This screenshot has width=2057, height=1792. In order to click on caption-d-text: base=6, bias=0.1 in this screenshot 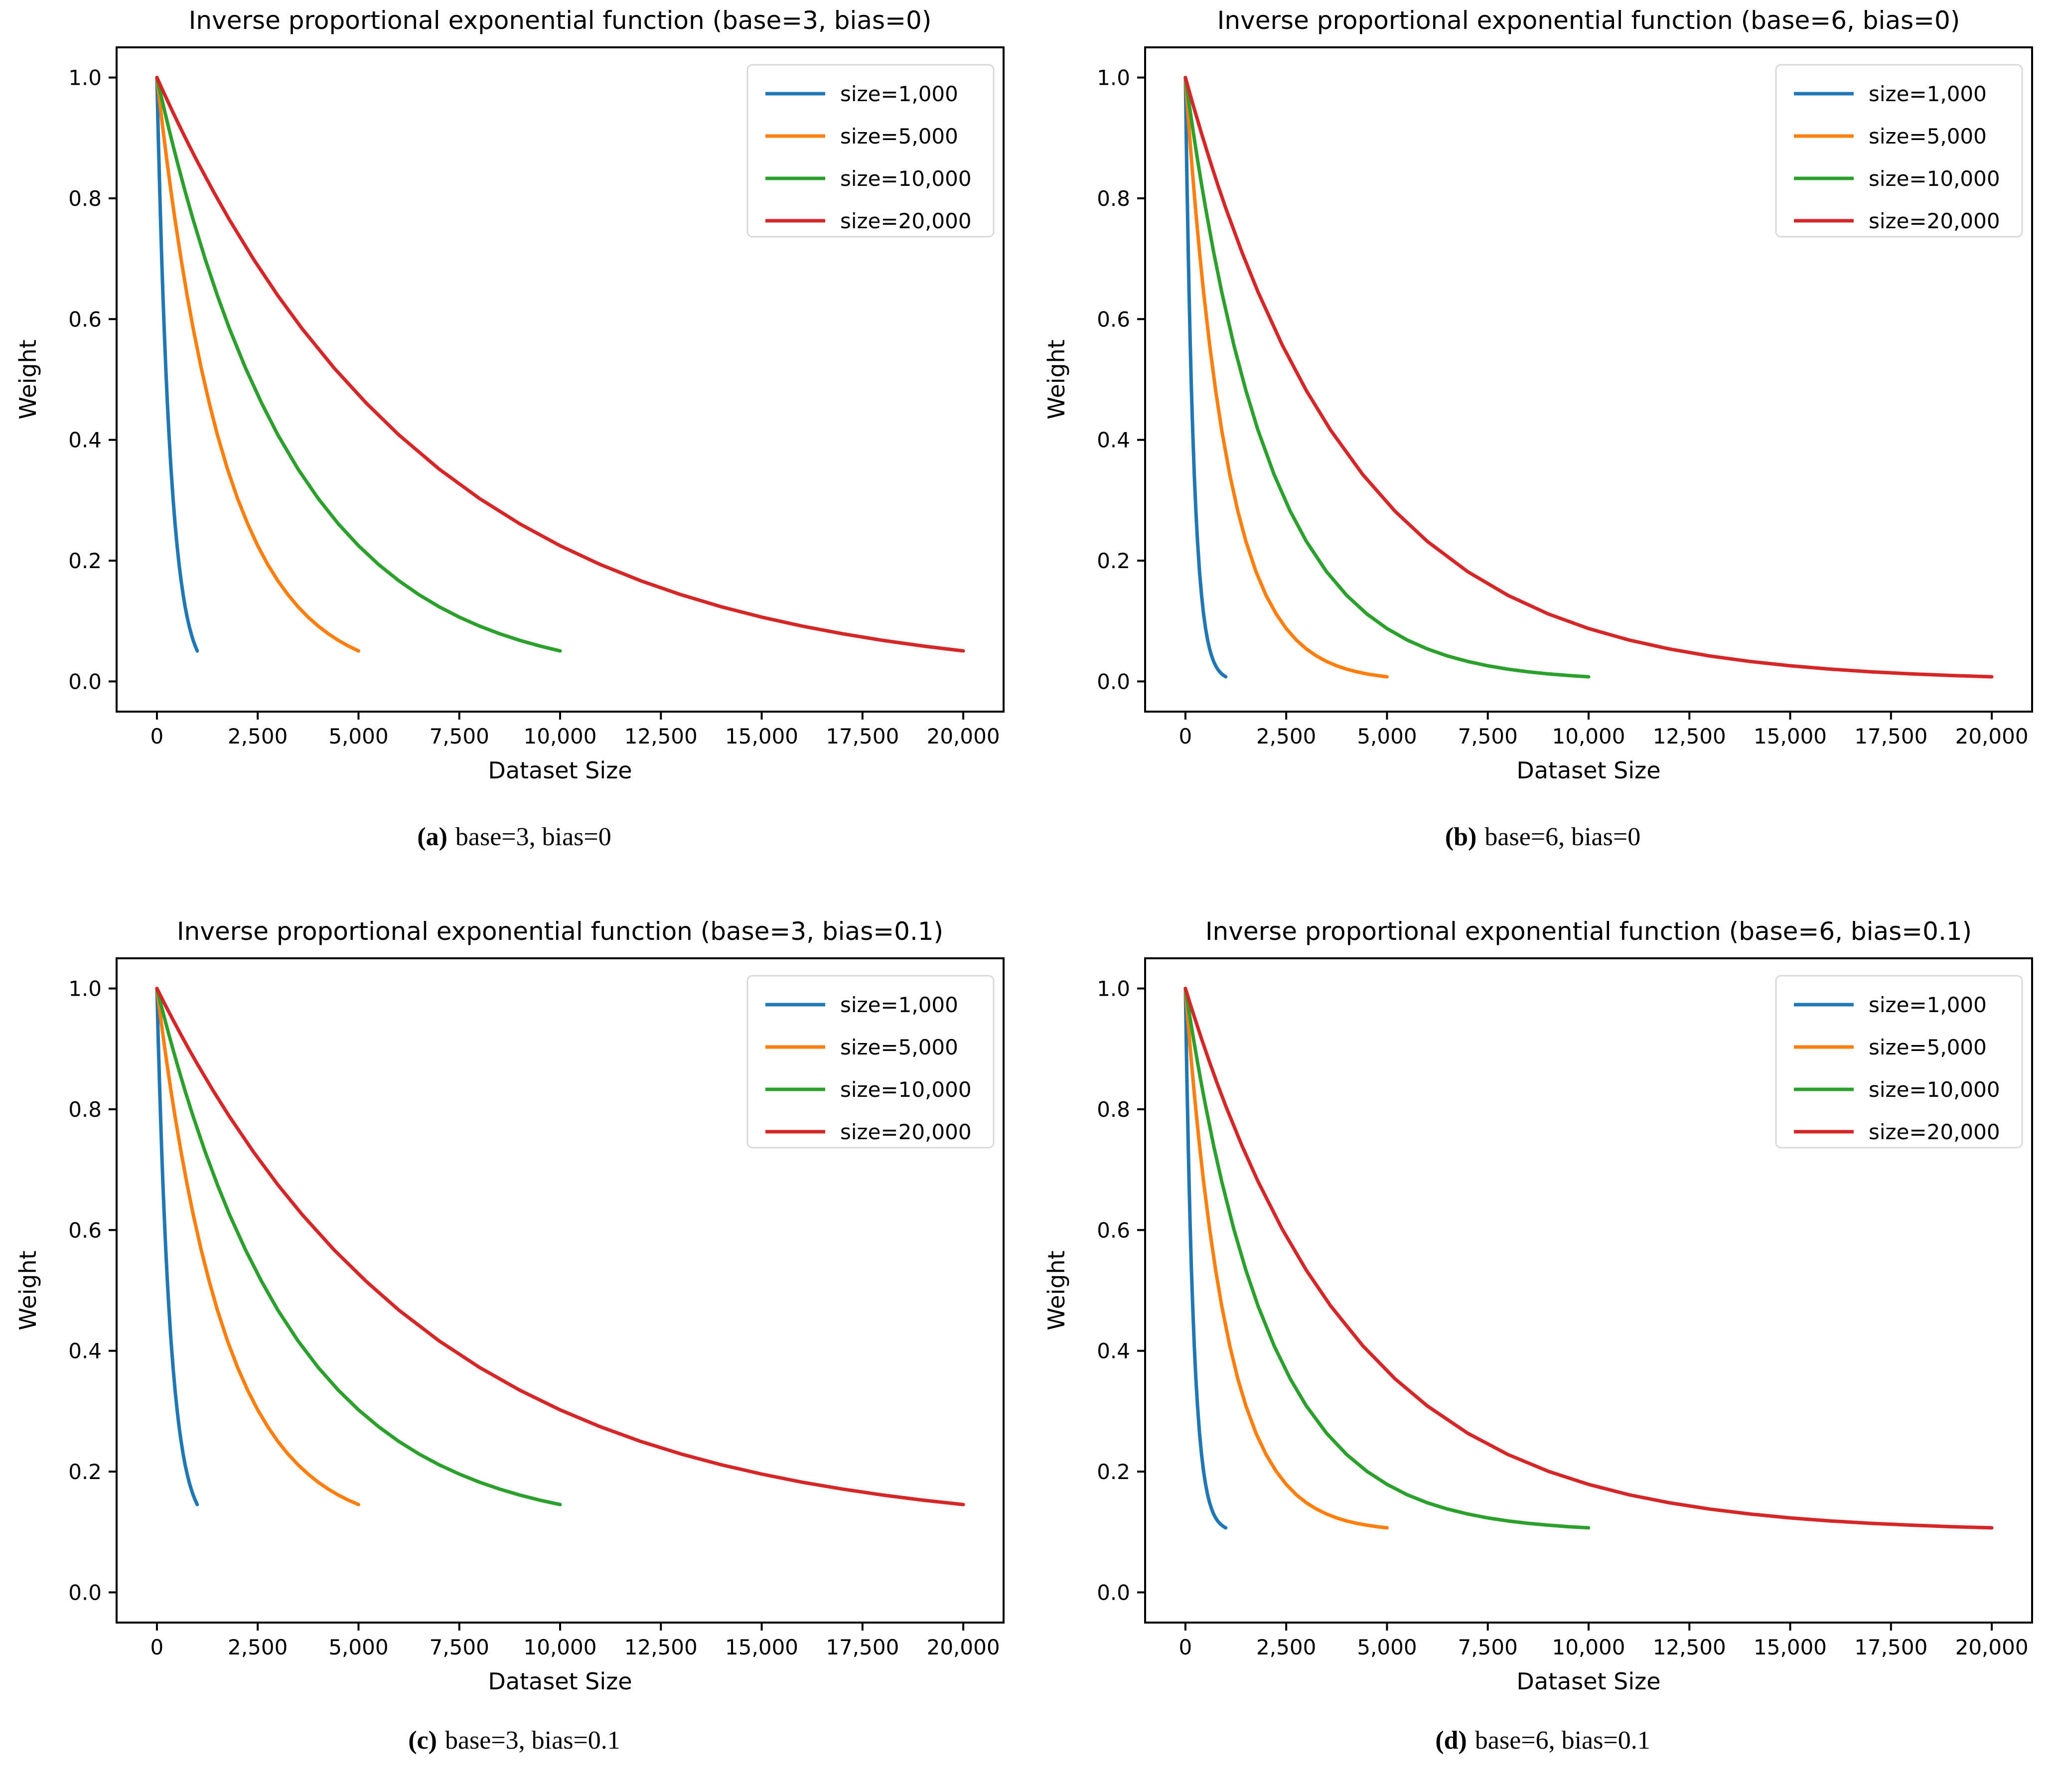, I will do `click(1562, 1740)`.